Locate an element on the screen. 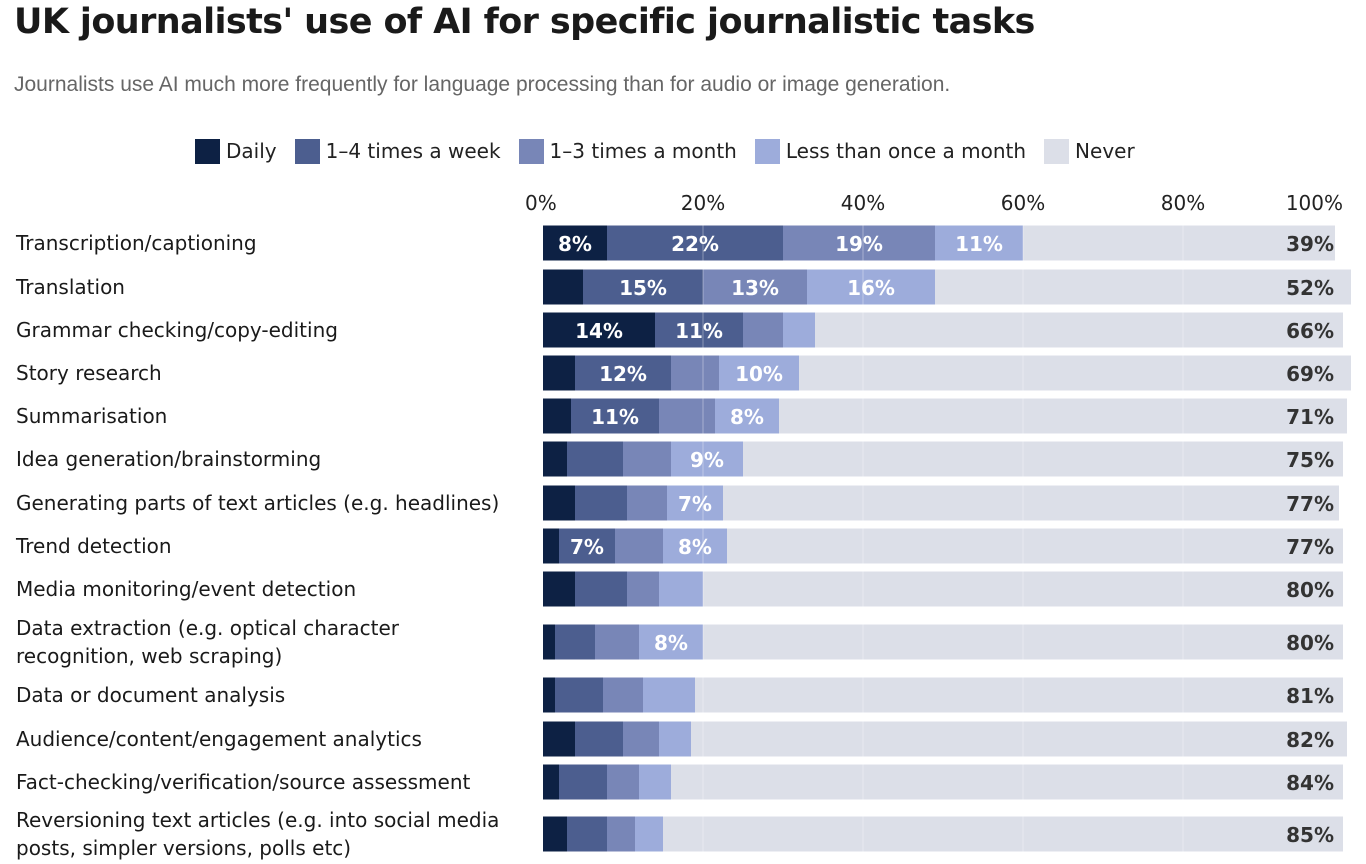 Image resolution: width=1366 pixels, height=864 pixels. legend-item-daily: Daily is located at coordinates (236, 151).